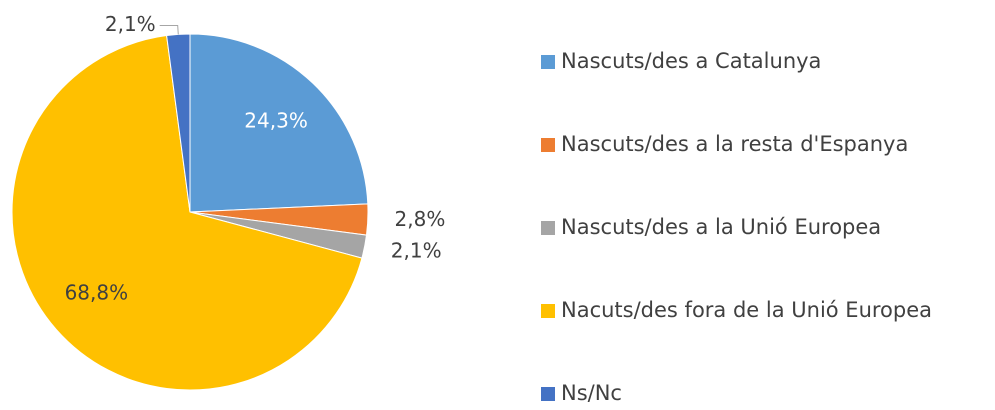  What do you see at coordinates (276, 120) in the screenshot?
I see `data-label: 24,3%` at bounding box center [276, 120].